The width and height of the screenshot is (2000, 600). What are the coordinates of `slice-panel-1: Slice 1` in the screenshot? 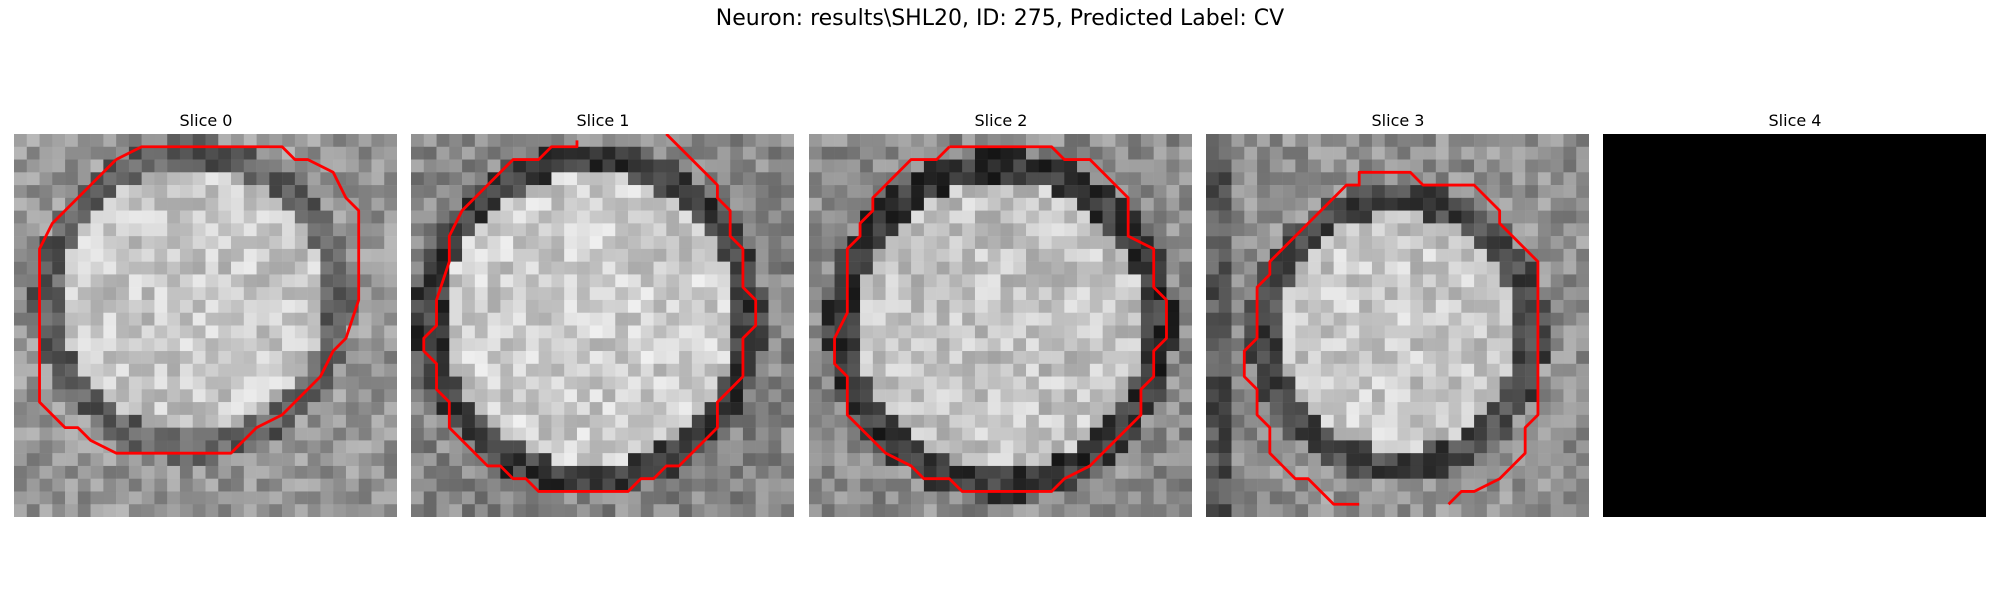 It's located at (603, 312).